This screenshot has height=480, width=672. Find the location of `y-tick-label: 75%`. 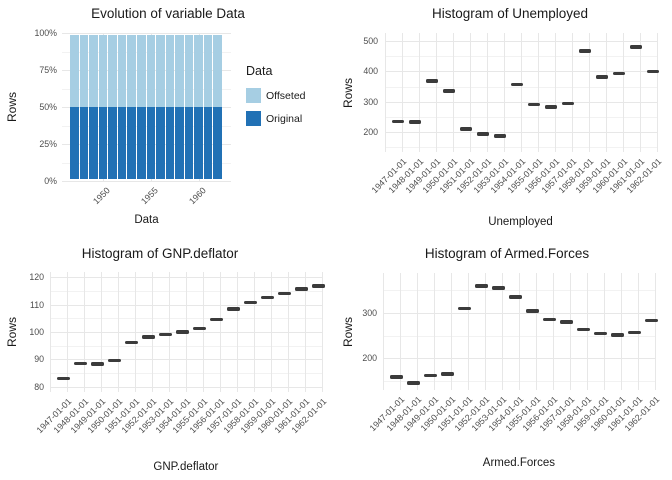

y-tick-label: 75% is located at coordinates (48, 70).